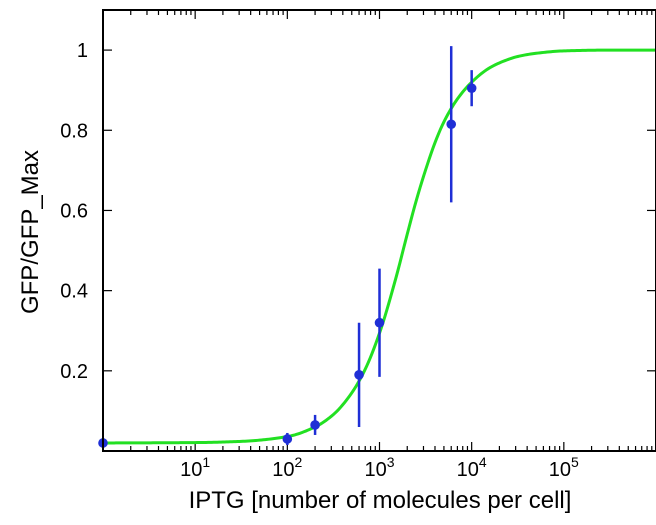 The width and height of the screenshot is (656, 525). I want to click on x-tick-label-exponent: 4, so click(483, 462).